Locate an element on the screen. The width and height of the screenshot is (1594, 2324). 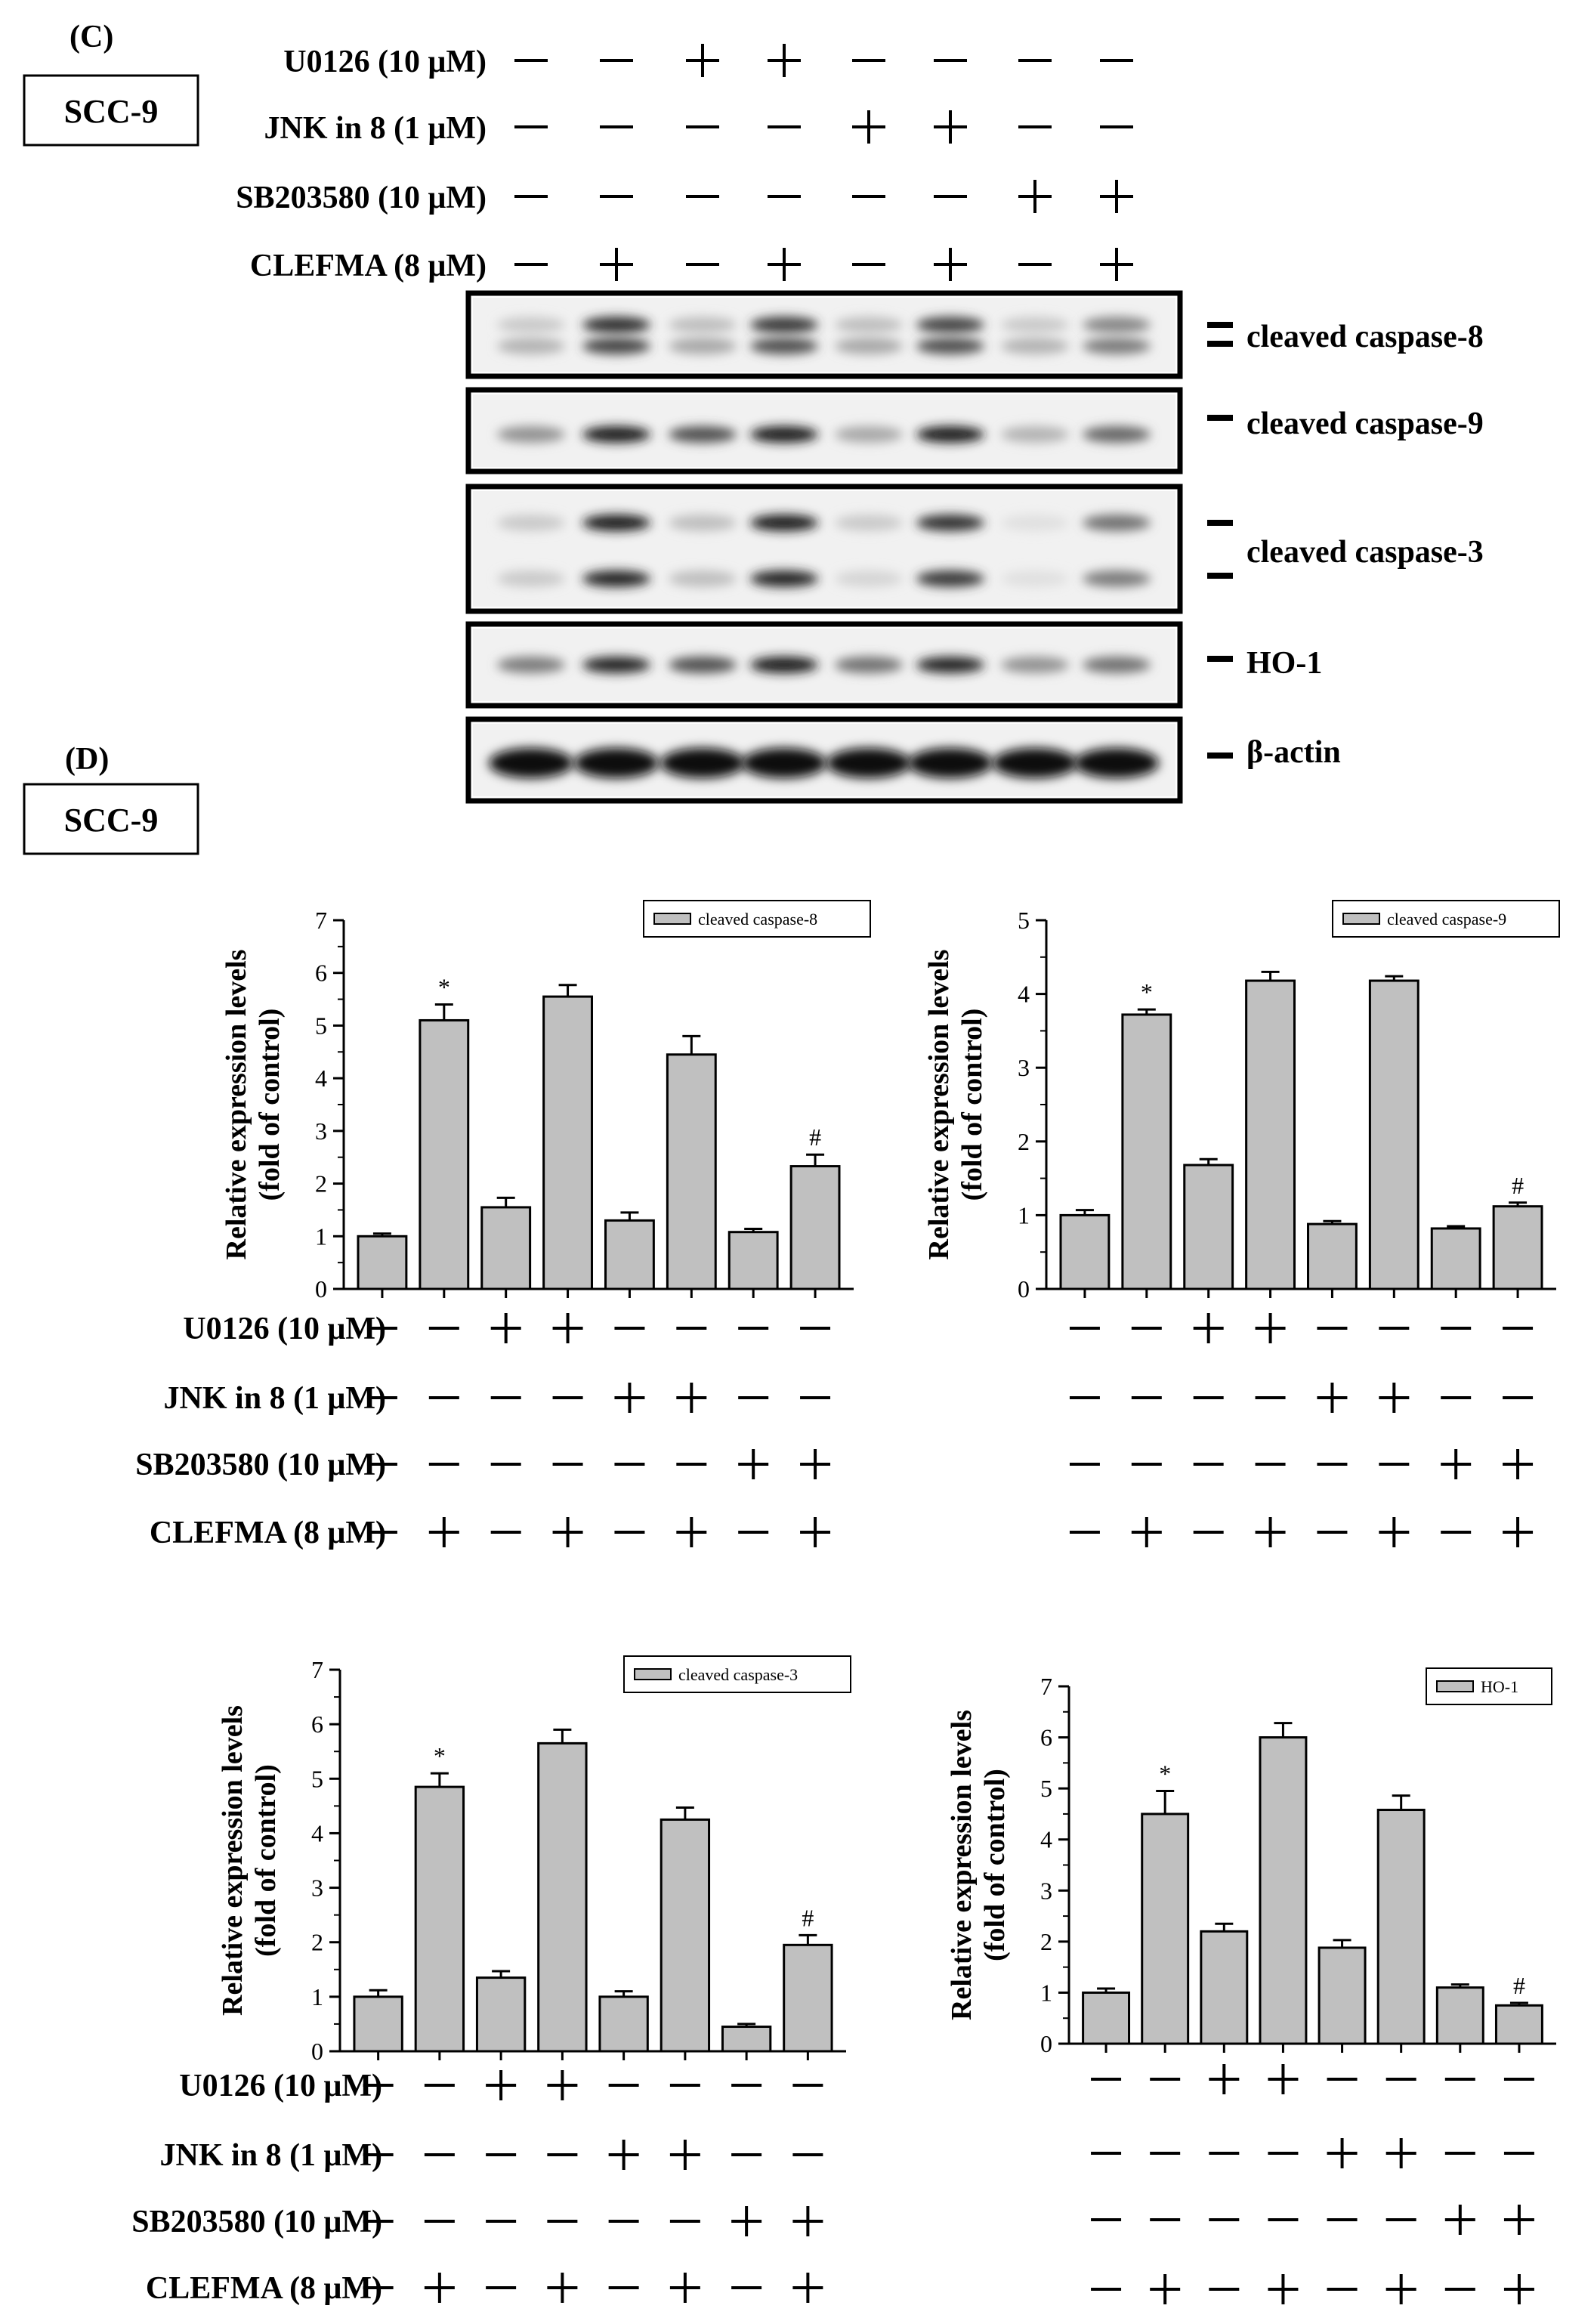
panel-c-treatment-label: SB203580 (10 μM) is located at coordinates (362, 198).